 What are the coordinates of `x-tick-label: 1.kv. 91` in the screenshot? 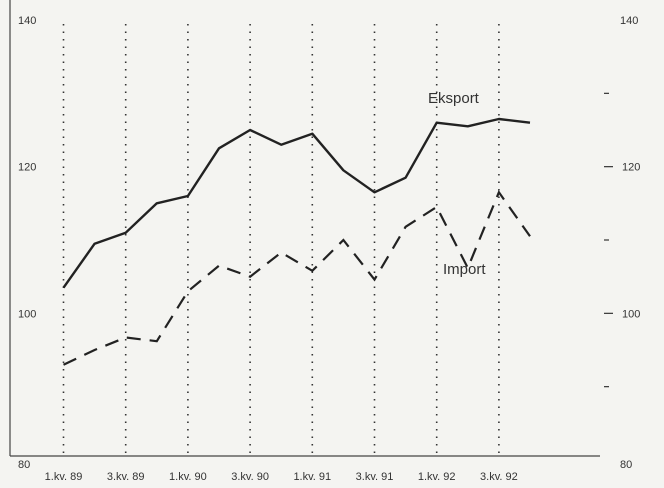 It's located at (312, 477).